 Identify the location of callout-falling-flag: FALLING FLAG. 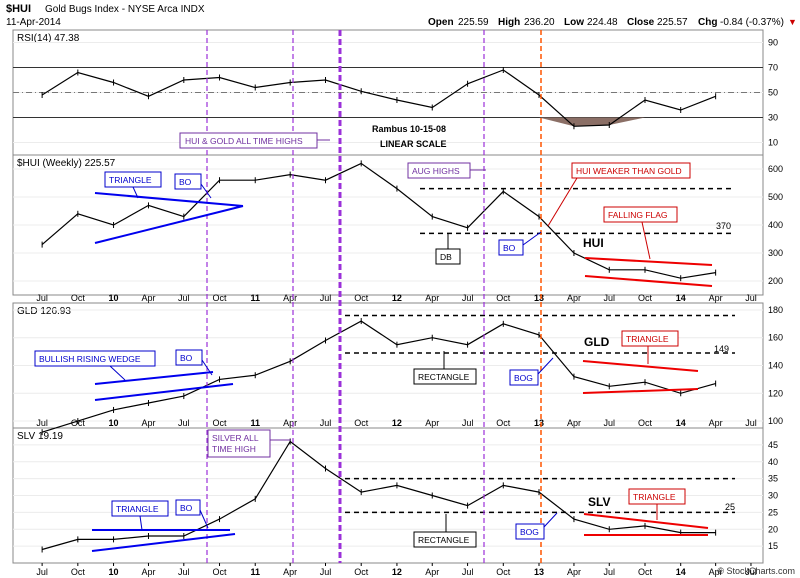
(640, 233).